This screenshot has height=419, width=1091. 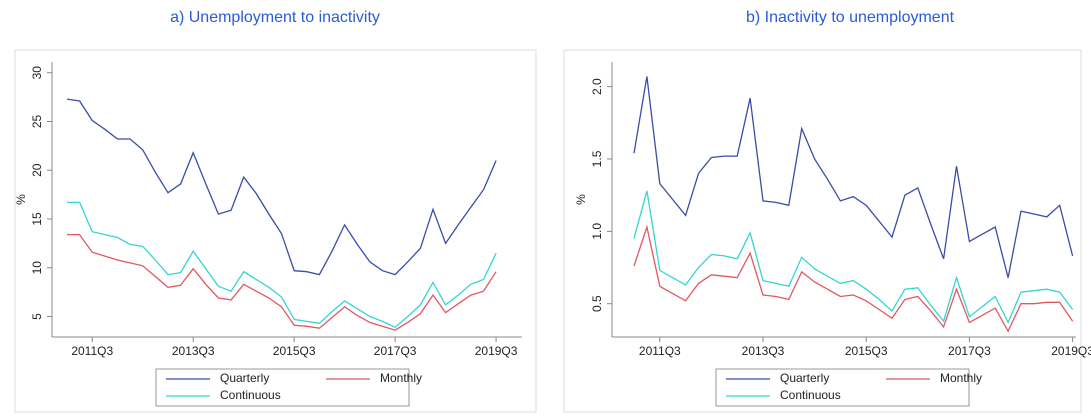 I want to click on y-tick-label: 25, so click(x=37, y=121).